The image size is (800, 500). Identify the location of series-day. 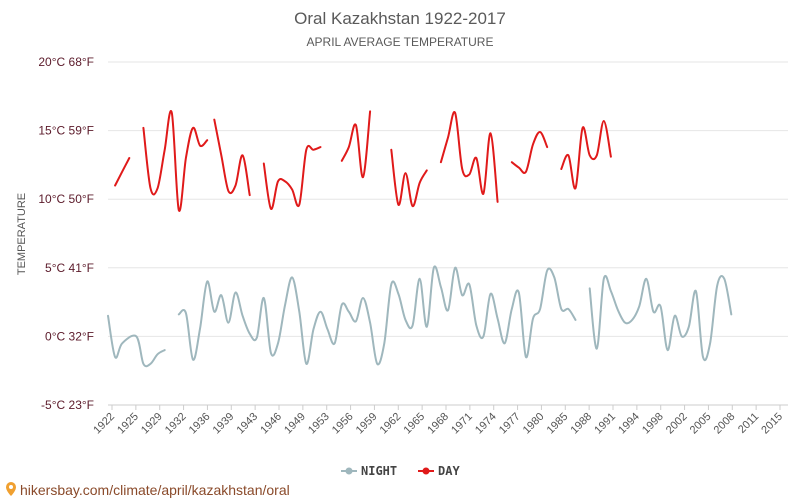
(363, 160).